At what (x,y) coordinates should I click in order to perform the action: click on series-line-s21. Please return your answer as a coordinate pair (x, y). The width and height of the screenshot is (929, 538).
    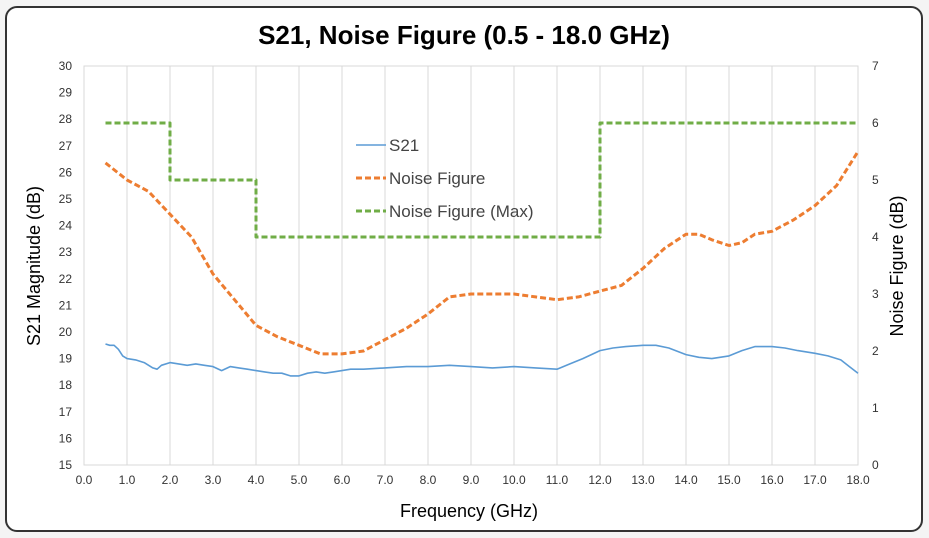
    Looking at the image, I should click on (482, 360).